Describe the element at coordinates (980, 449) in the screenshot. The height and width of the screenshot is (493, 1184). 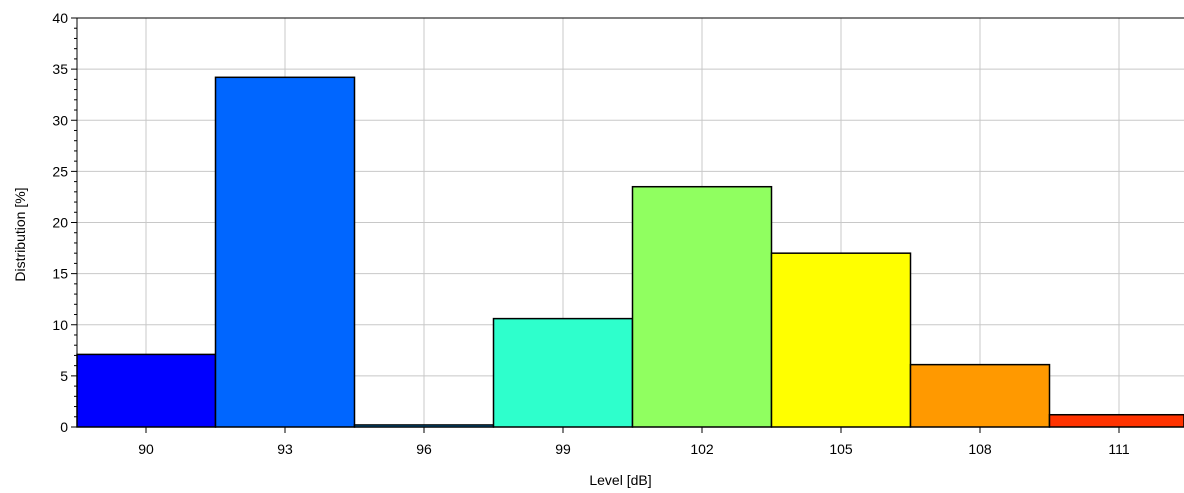
I see `x-tick-label: 108` at that location.